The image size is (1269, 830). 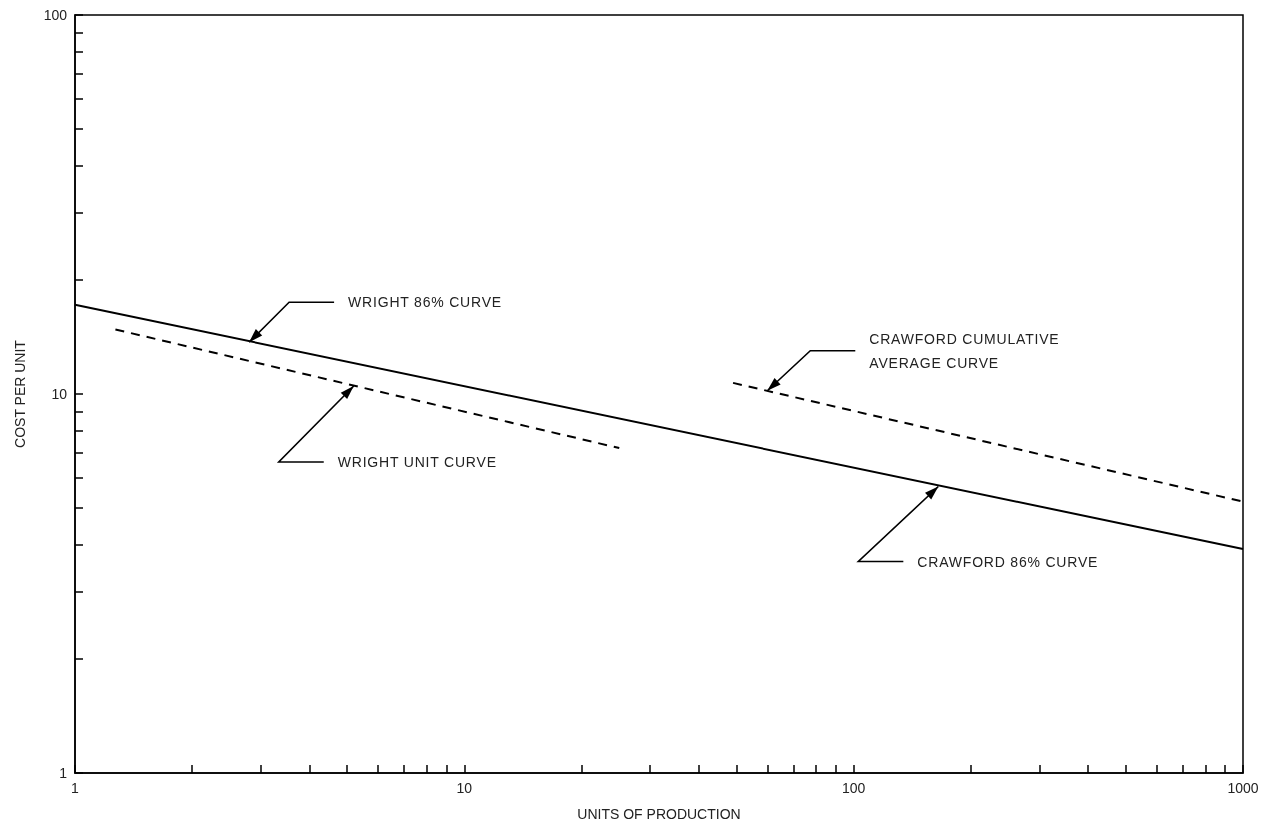 What do you see at coordinates (853, 788) in the screenshot?
I see `x-tick-label: 100` at bounding box center [853, 788].